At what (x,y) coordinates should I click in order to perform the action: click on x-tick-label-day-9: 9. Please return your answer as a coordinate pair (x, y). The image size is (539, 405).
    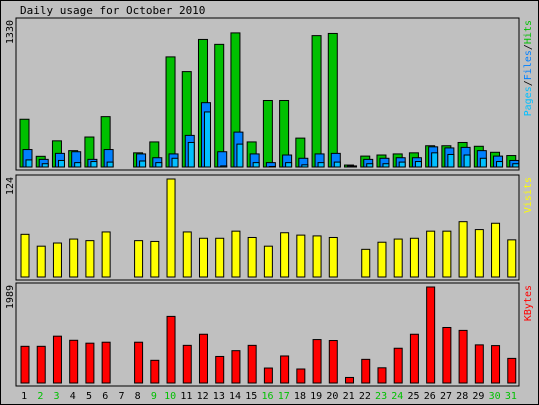
    Looking at the image, I should click on (154, 396).